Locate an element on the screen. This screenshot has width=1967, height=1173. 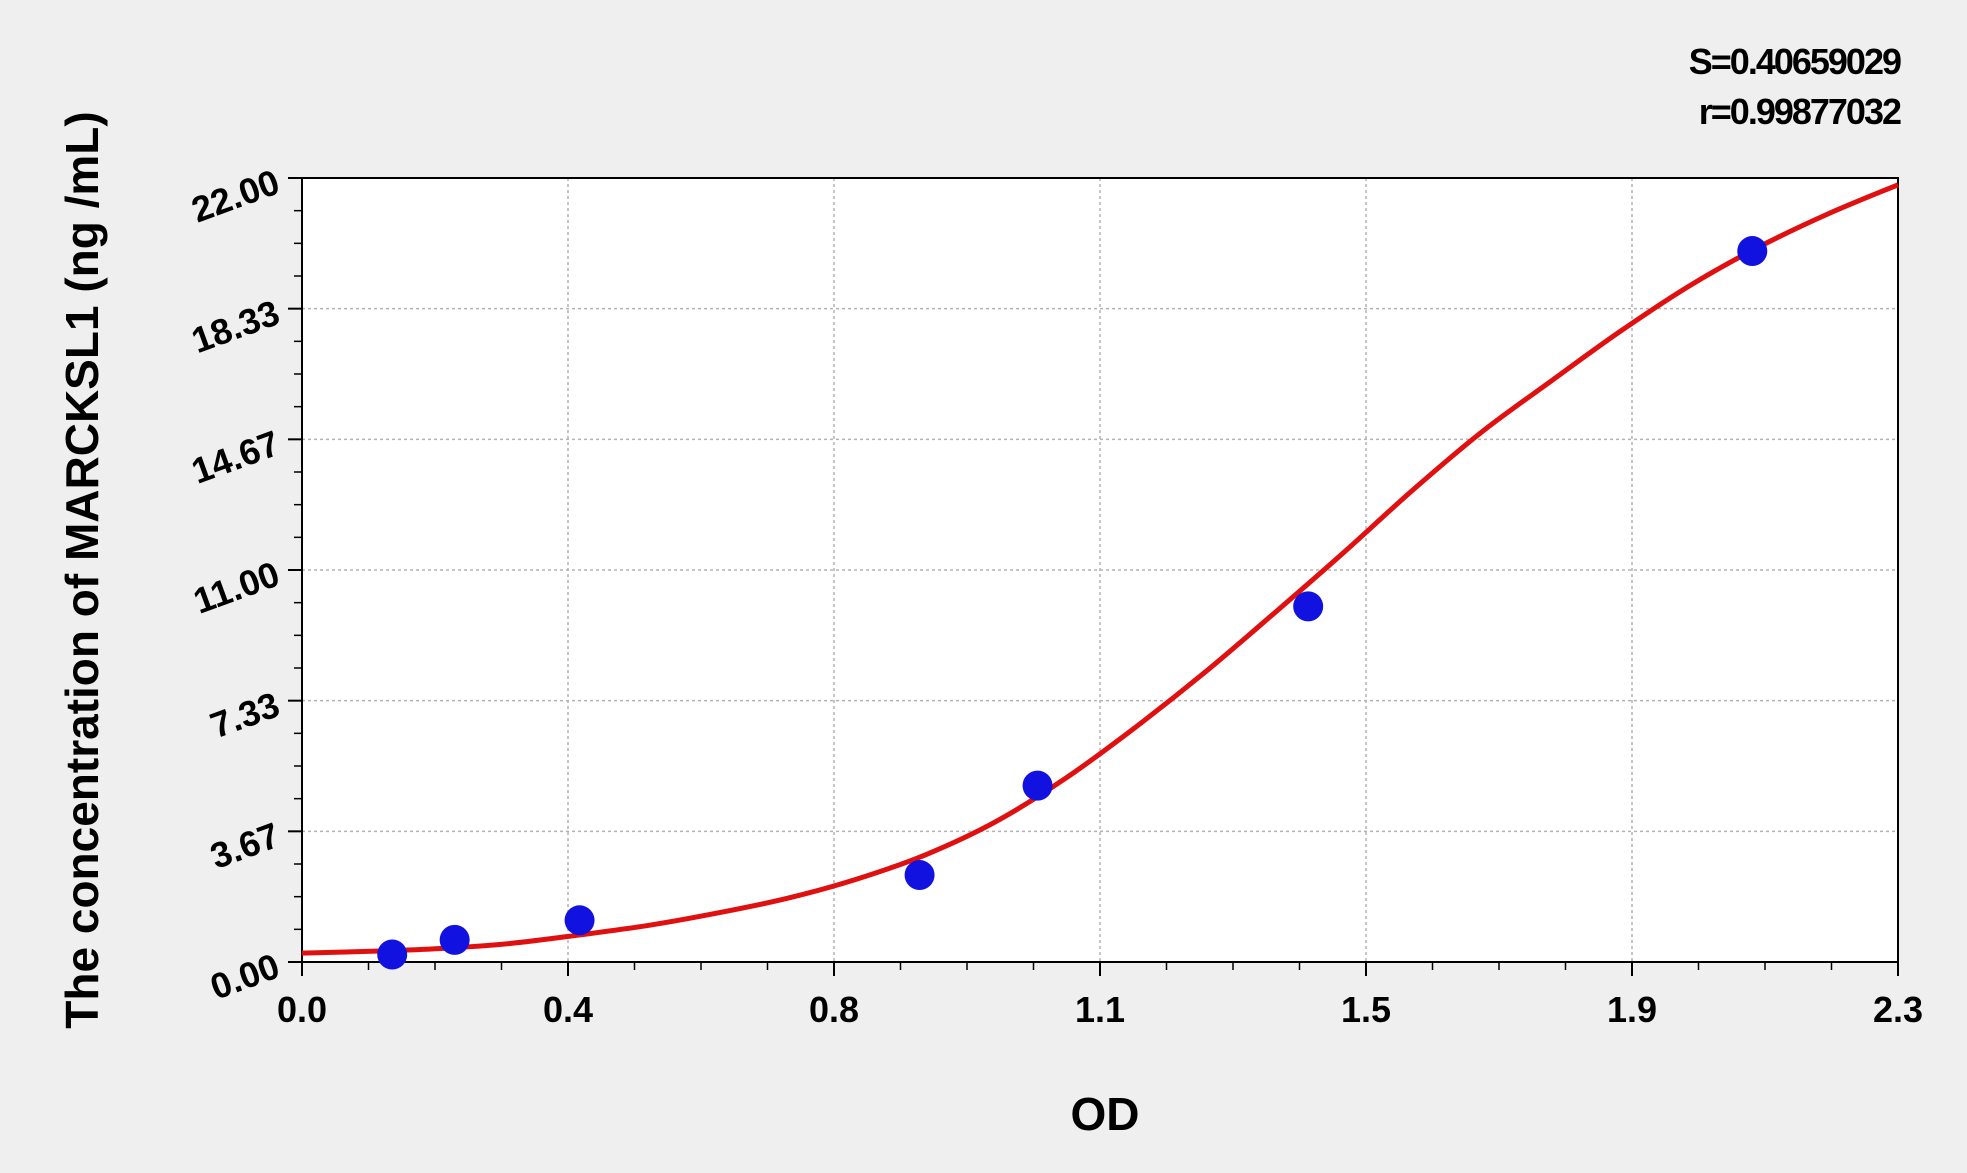
x-tick-label: 1.1 is located at coordinates (1100, 1009).